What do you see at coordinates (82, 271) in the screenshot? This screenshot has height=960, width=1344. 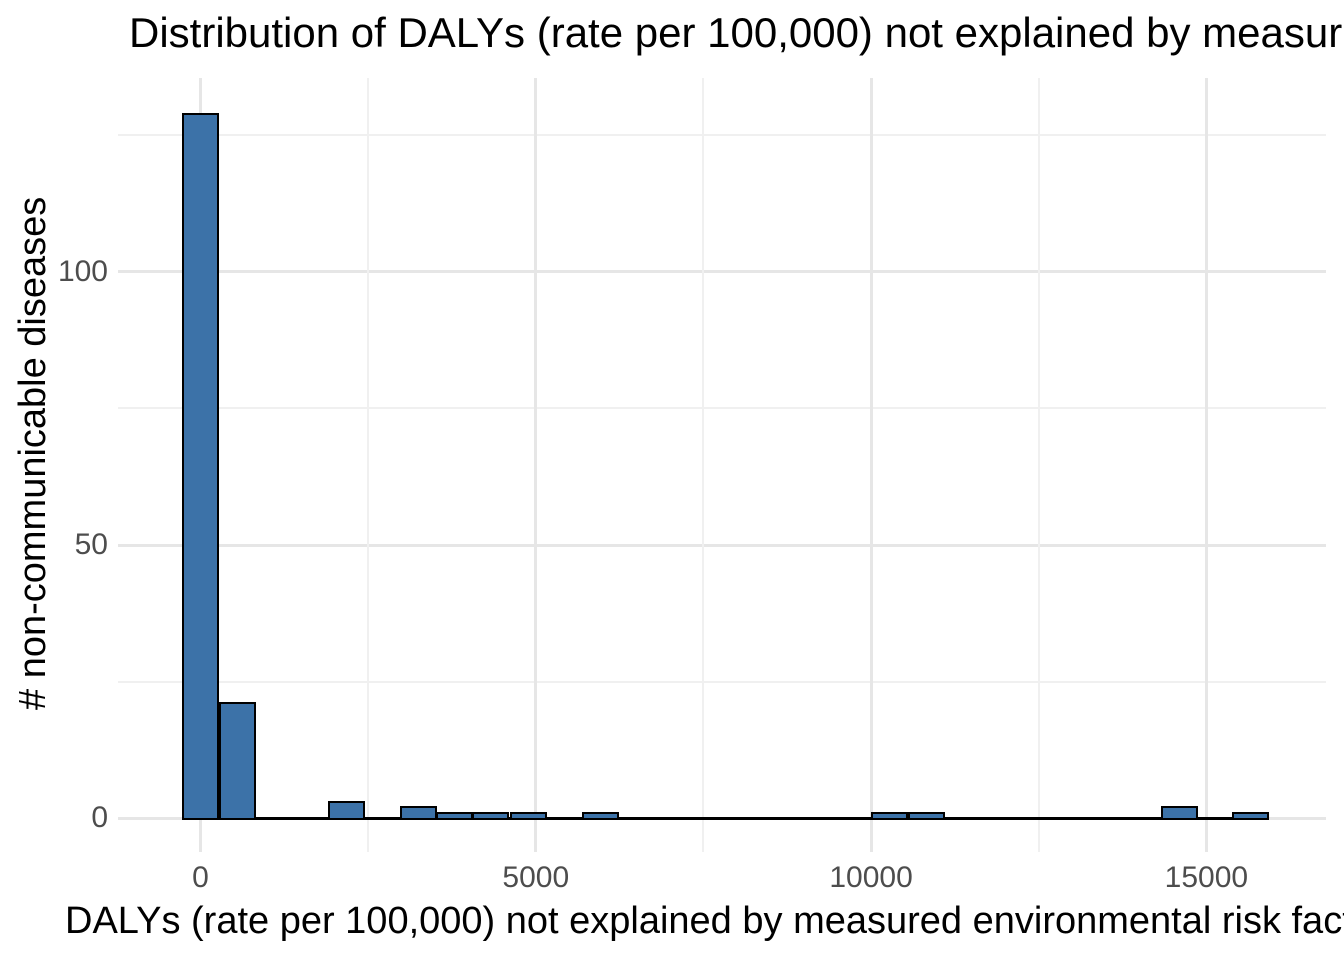 I see `y-axis-tick-label: 100` at bounding box center [82, 271].